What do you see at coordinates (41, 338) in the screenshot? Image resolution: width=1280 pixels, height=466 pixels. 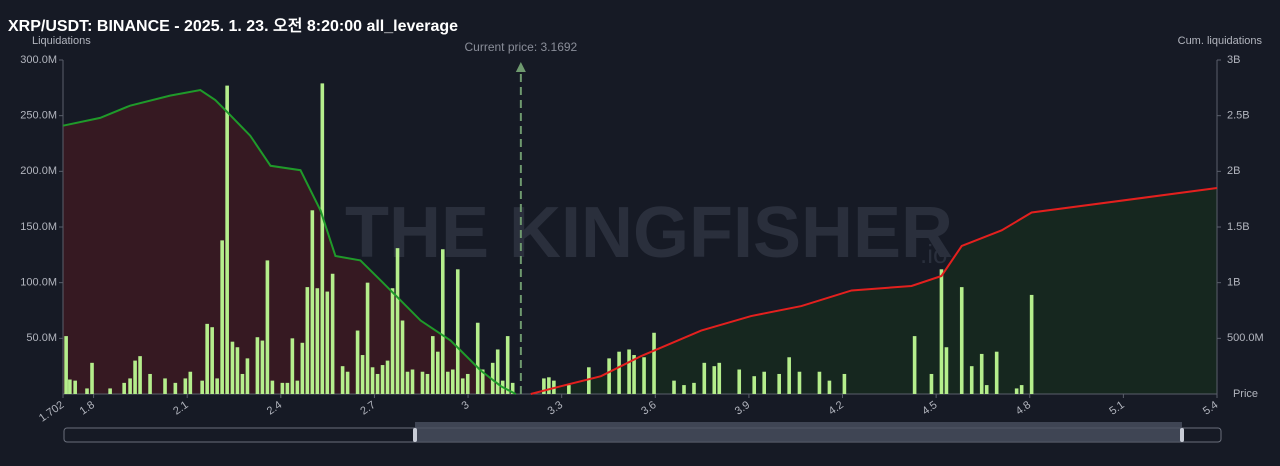 I see `y-tick-label: 50.0M` at bounding box center [41, 338].